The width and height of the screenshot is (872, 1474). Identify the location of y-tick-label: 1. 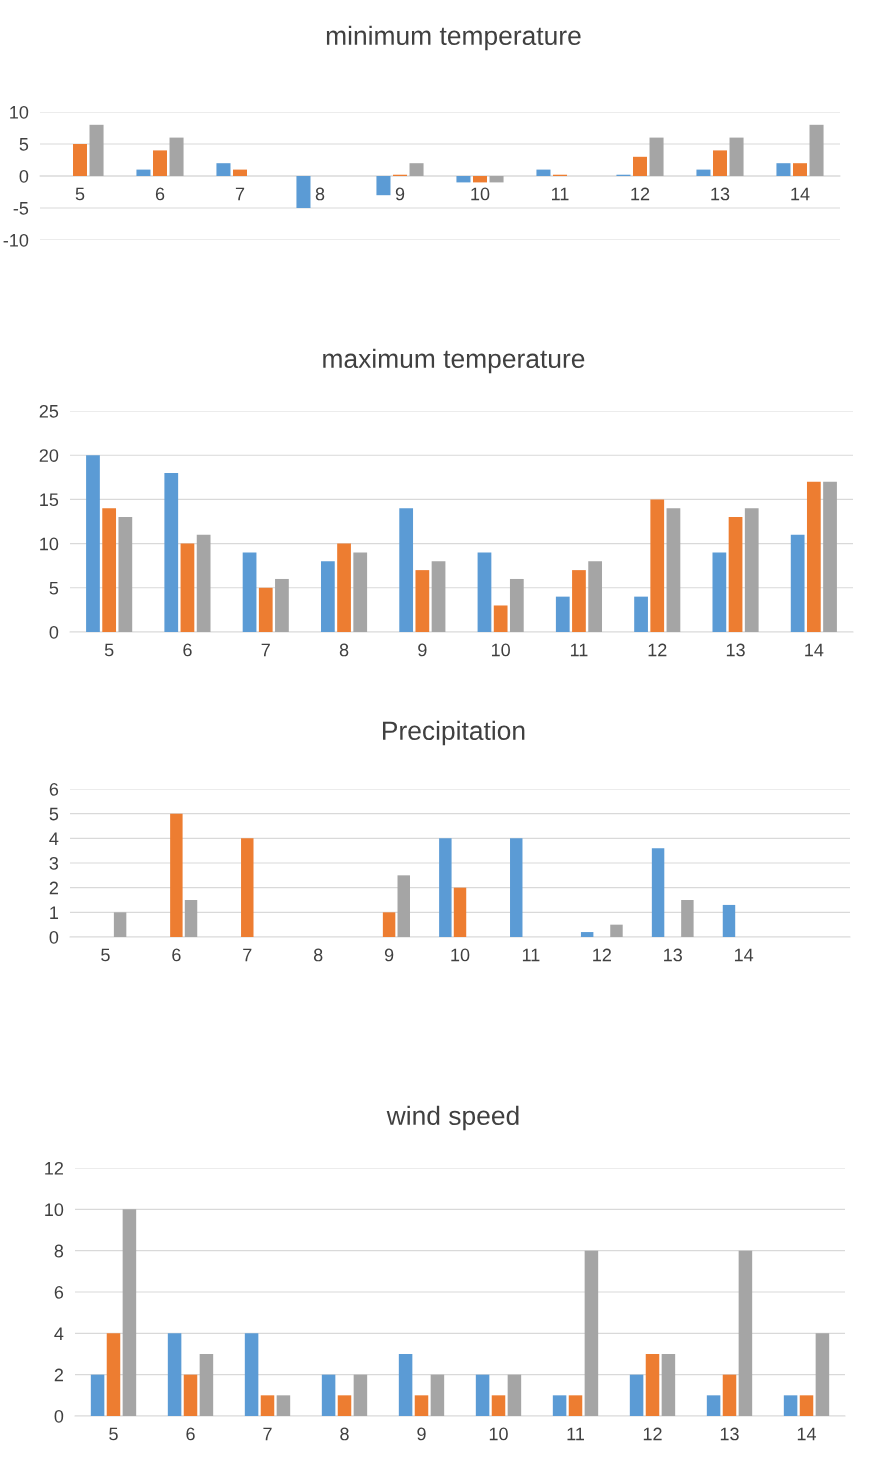
(54, 912).